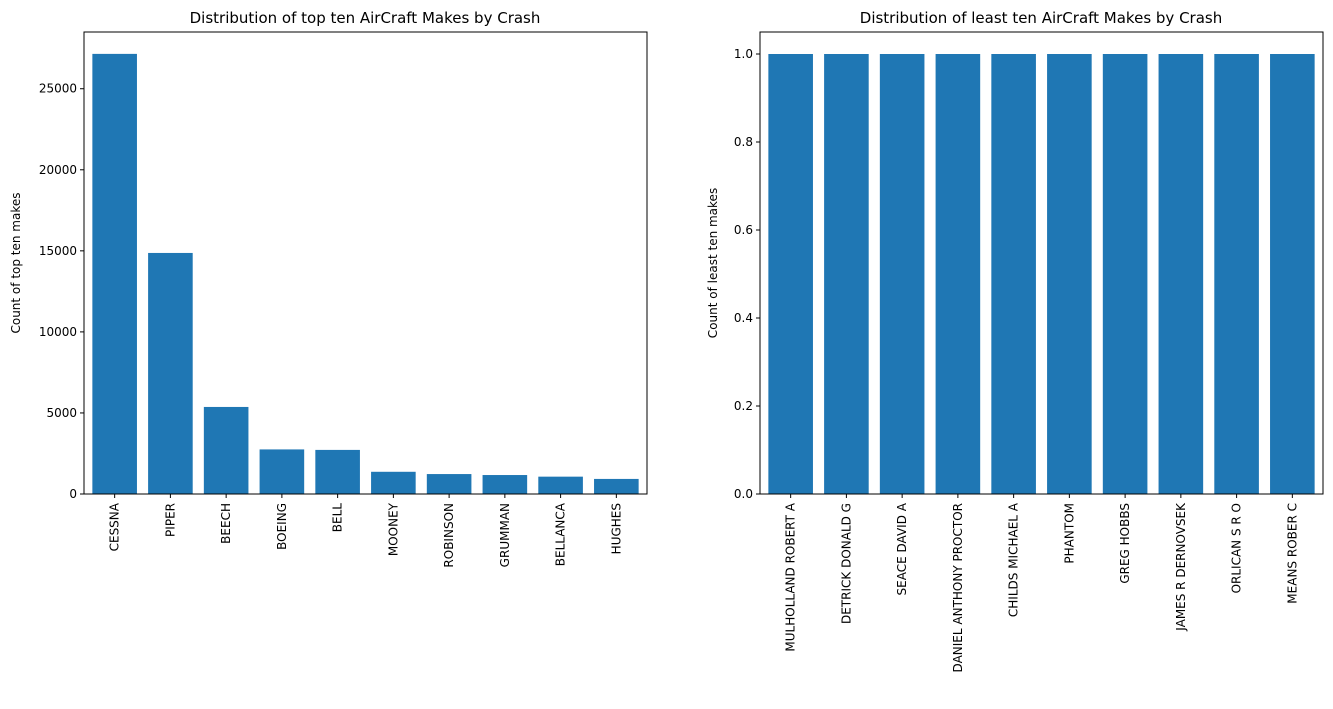 This screenshot has width=1333, height=709. What do you see at coordinates (743, 318) in the screenshot?
I see `y-tick-label: 0.4` at bounding box center [743, 318].